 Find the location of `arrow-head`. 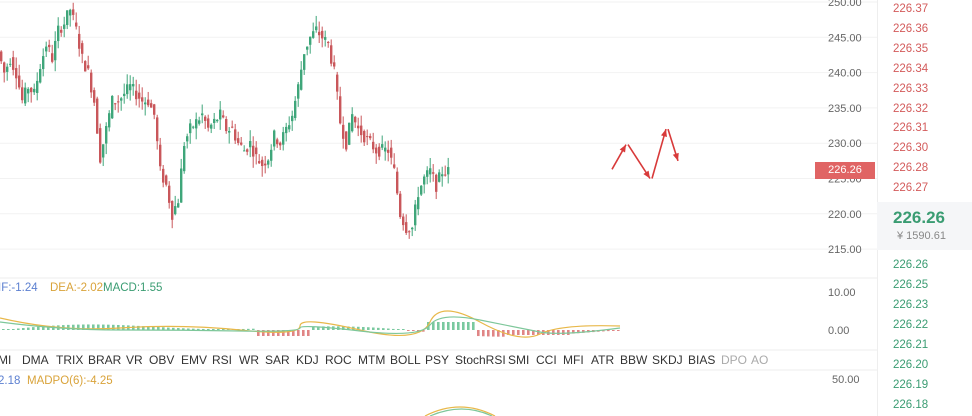

arrow-head is located at coordinates (663, 133).